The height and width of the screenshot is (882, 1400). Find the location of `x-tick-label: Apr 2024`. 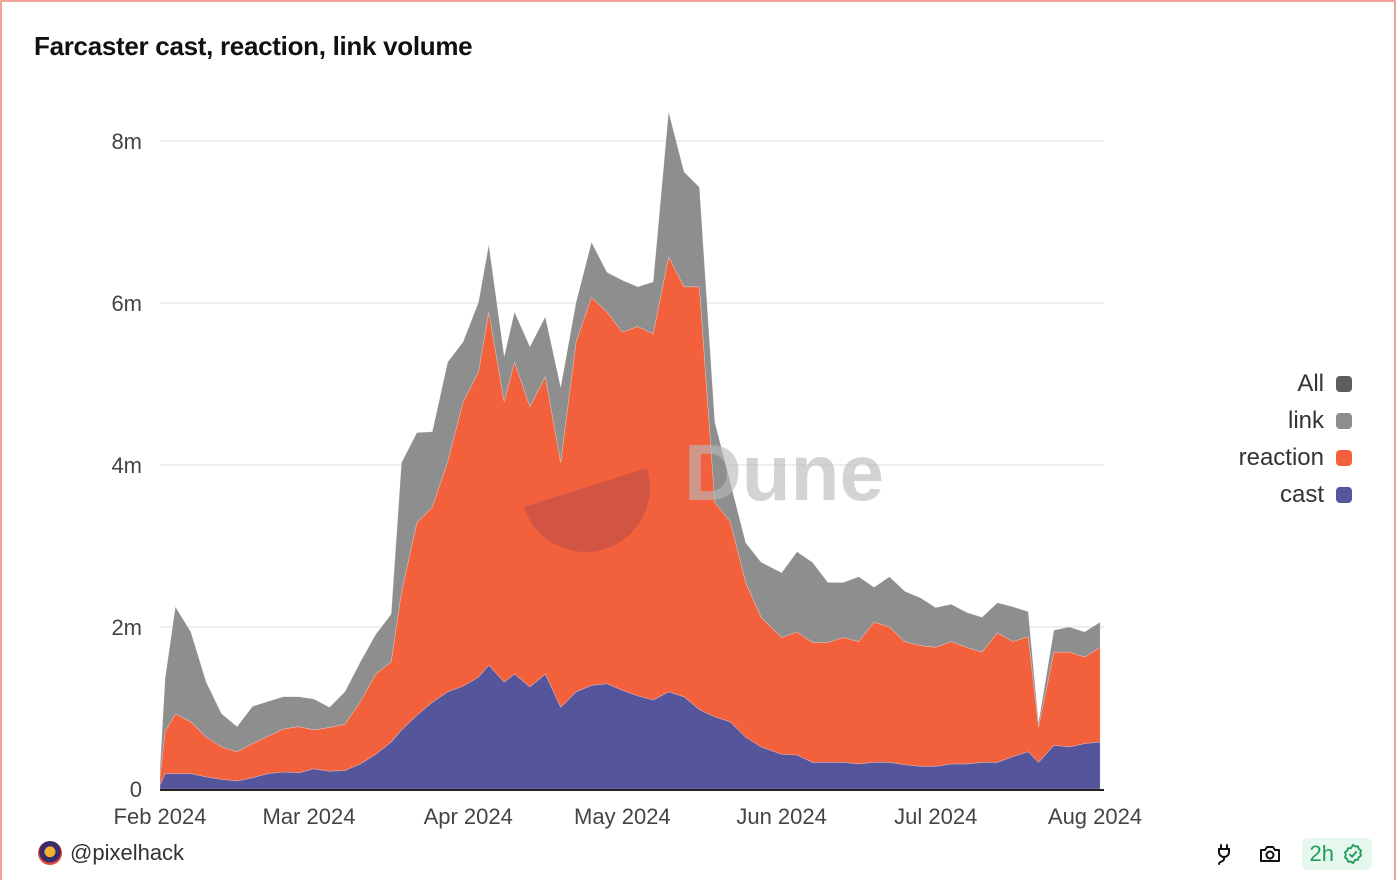

x-tick-label: Apr 2024 is located at coordinates (468, 816).